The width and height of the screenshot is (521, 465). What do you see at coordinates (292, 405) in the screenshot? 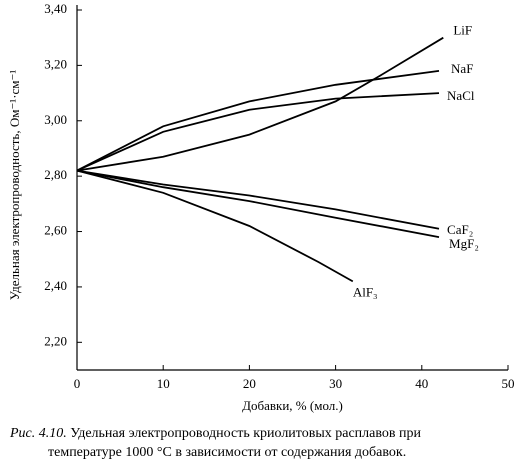
I see `x-axis-label: Добавки, % (мол.)` at bounding box center [292, 405].